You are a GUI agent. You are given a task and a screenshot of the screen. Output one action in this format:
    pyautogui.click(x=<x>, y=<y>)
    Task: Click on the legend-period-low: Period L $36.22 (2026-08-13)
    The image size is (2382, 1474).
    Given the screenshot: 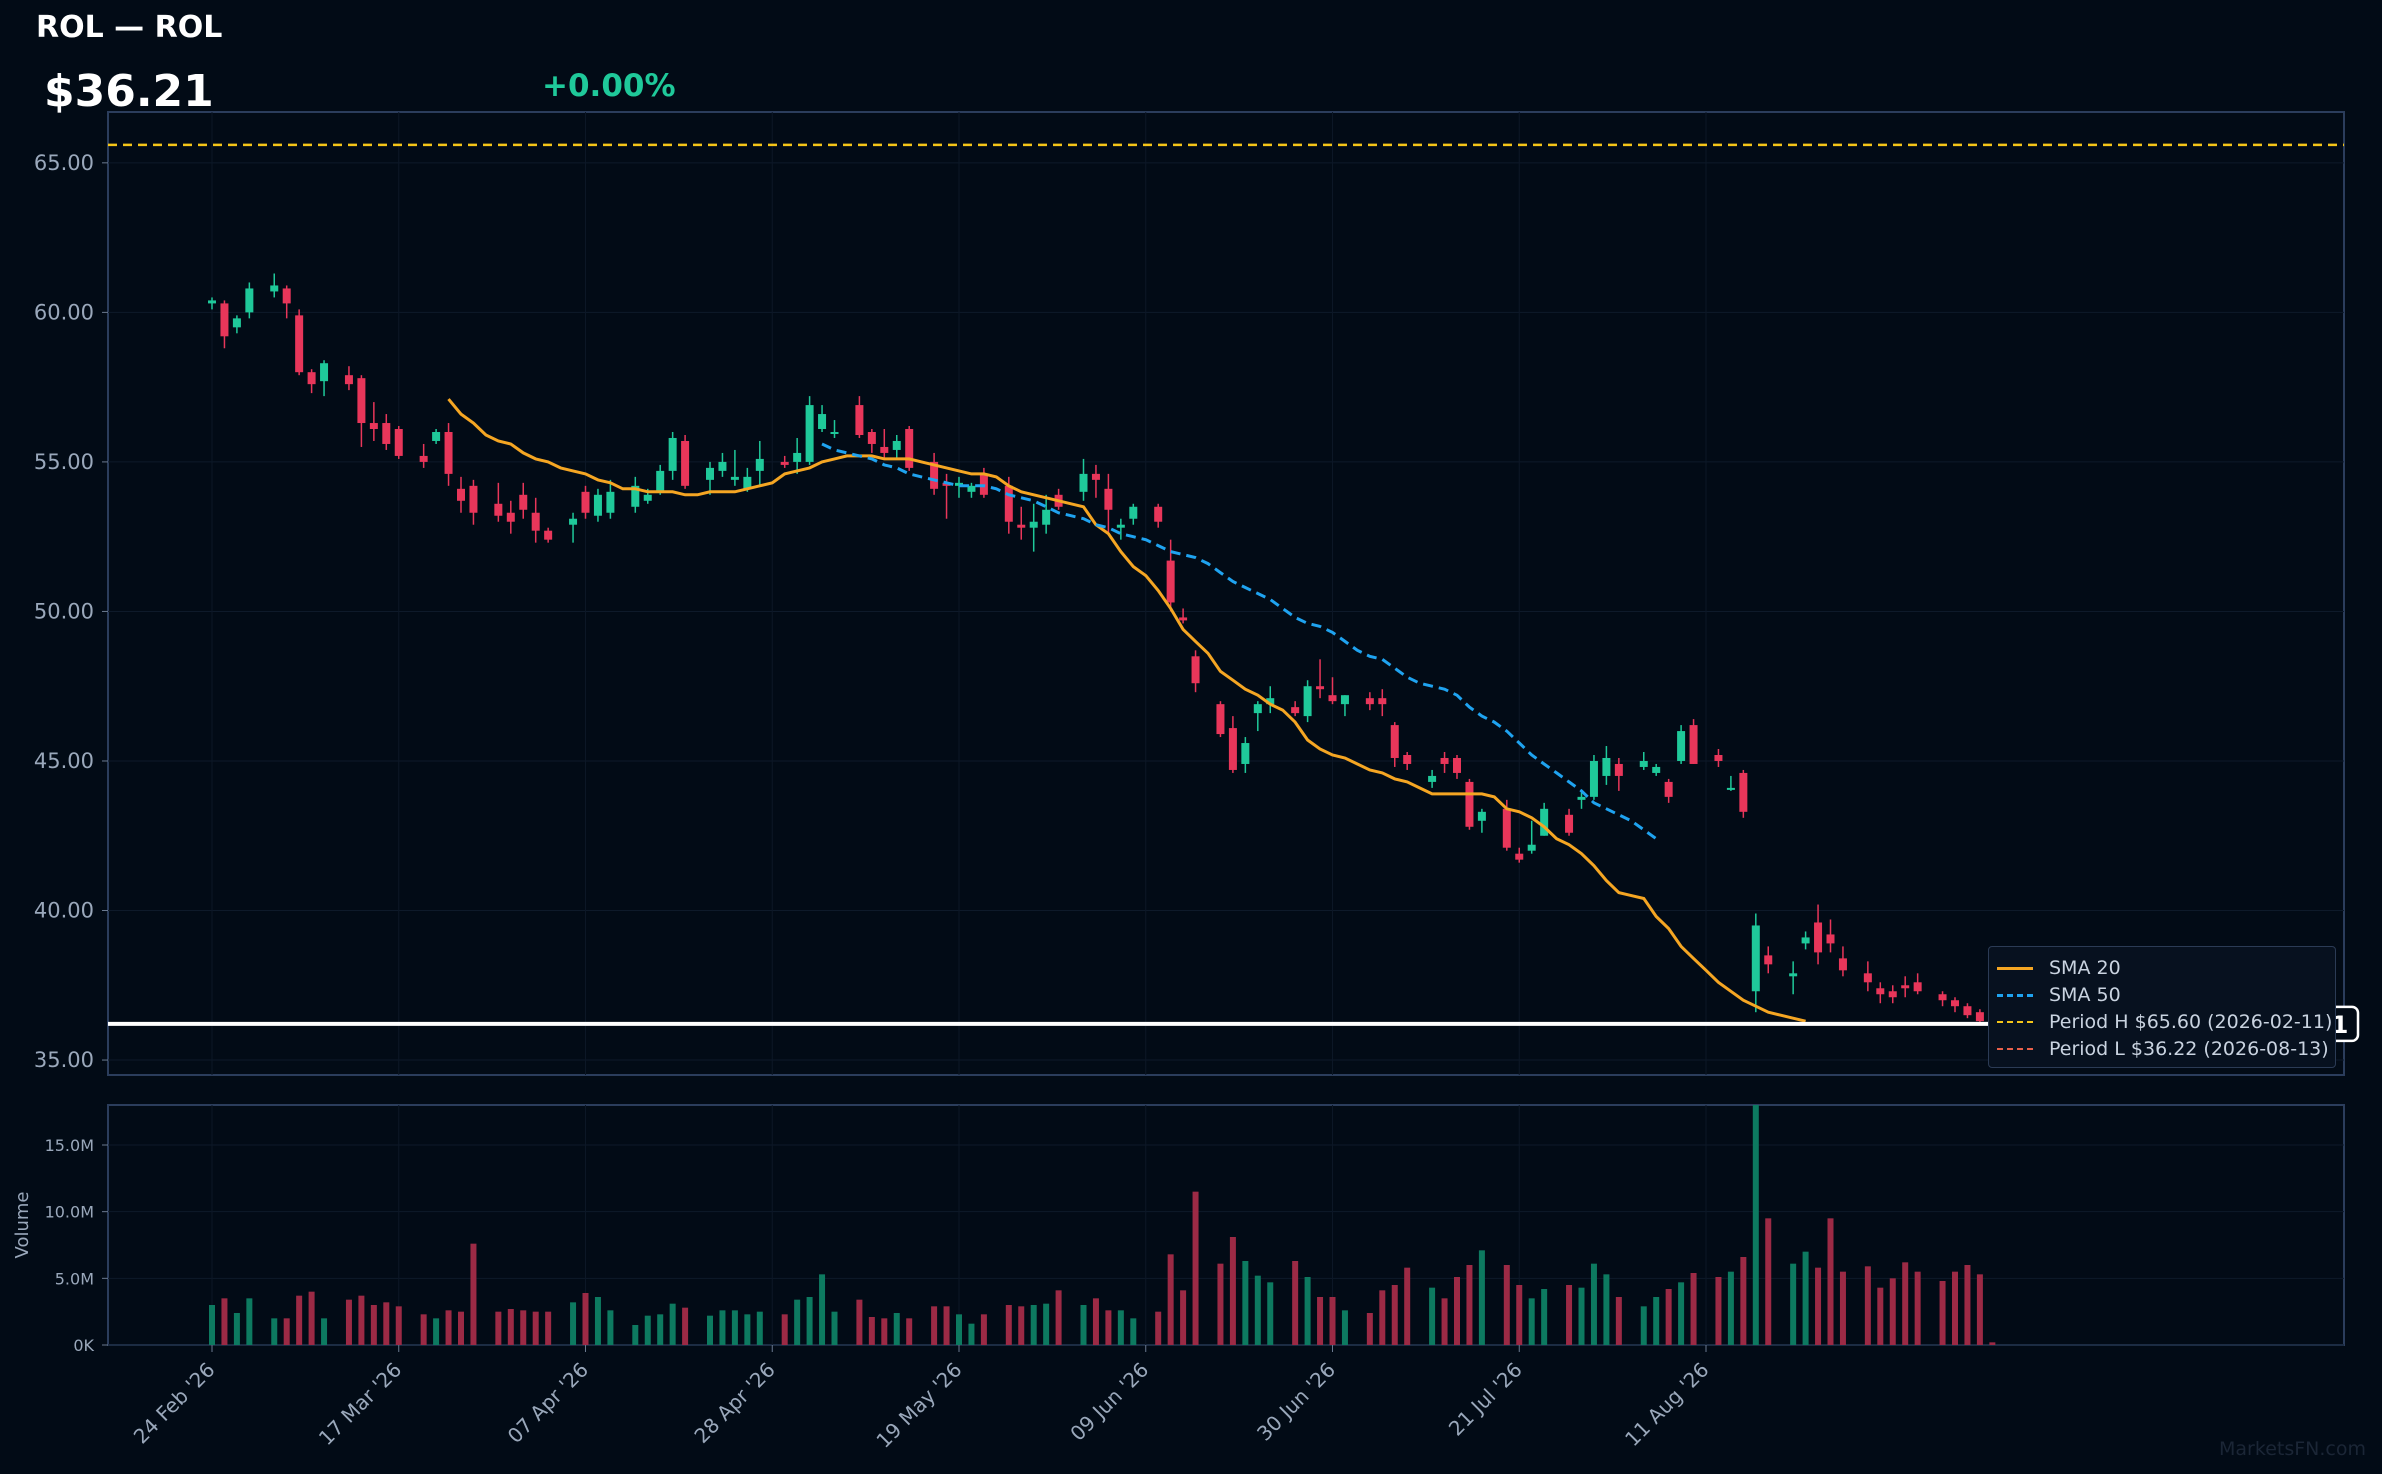 What is the action you would take?
    pyautogui.click(x=2163, y=1049)
    